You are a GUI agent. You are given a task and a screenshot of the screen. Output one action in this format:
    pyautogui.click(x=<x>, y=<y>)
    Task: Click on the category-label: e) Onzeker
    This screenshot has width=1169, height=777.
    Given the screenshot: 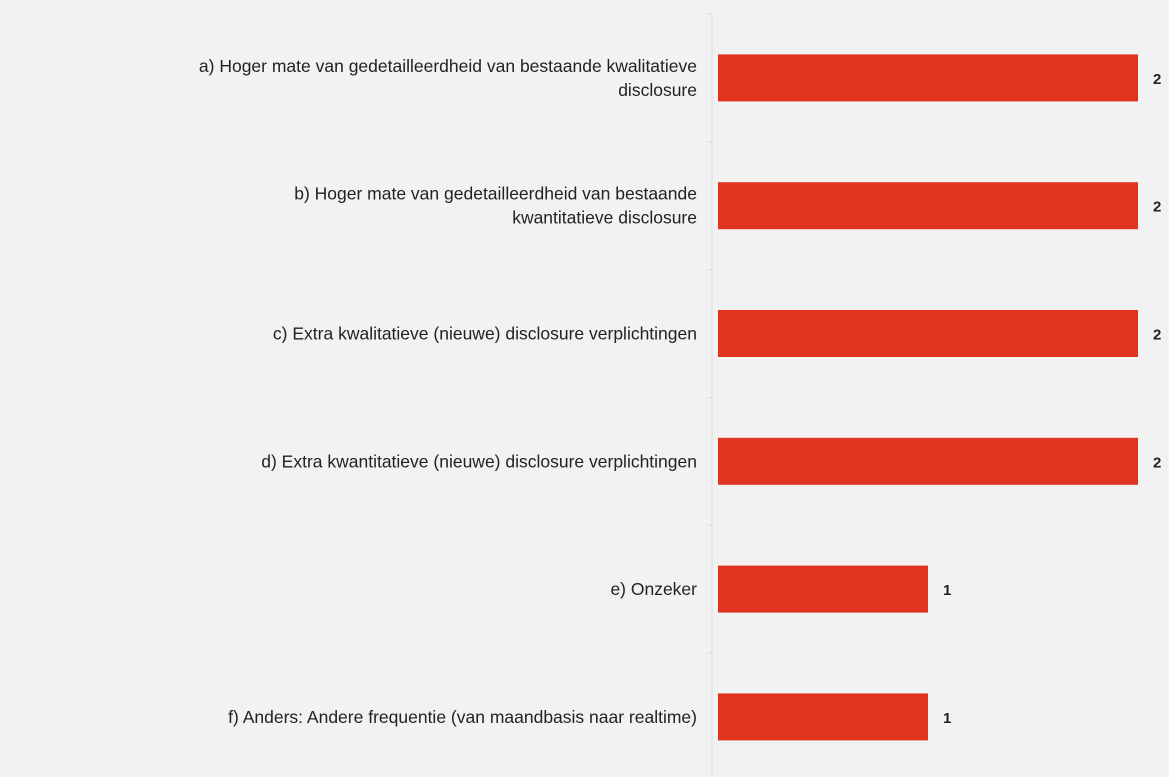 What is the action you would take?
    pyautogui.click(x=653, y=589)
    